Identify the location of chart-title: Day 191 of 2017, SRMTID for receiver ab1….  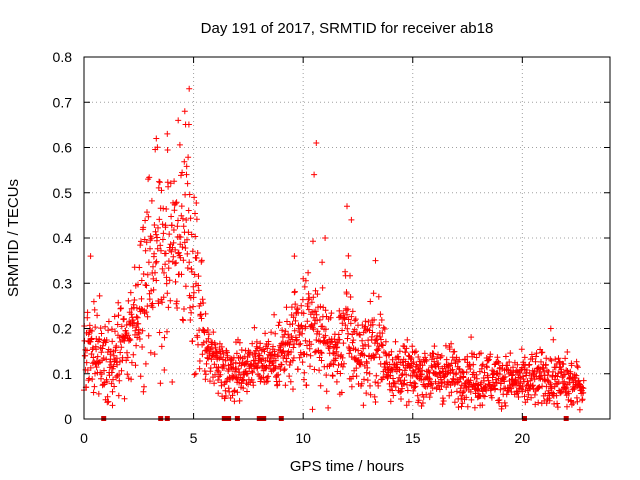
(347, 28).